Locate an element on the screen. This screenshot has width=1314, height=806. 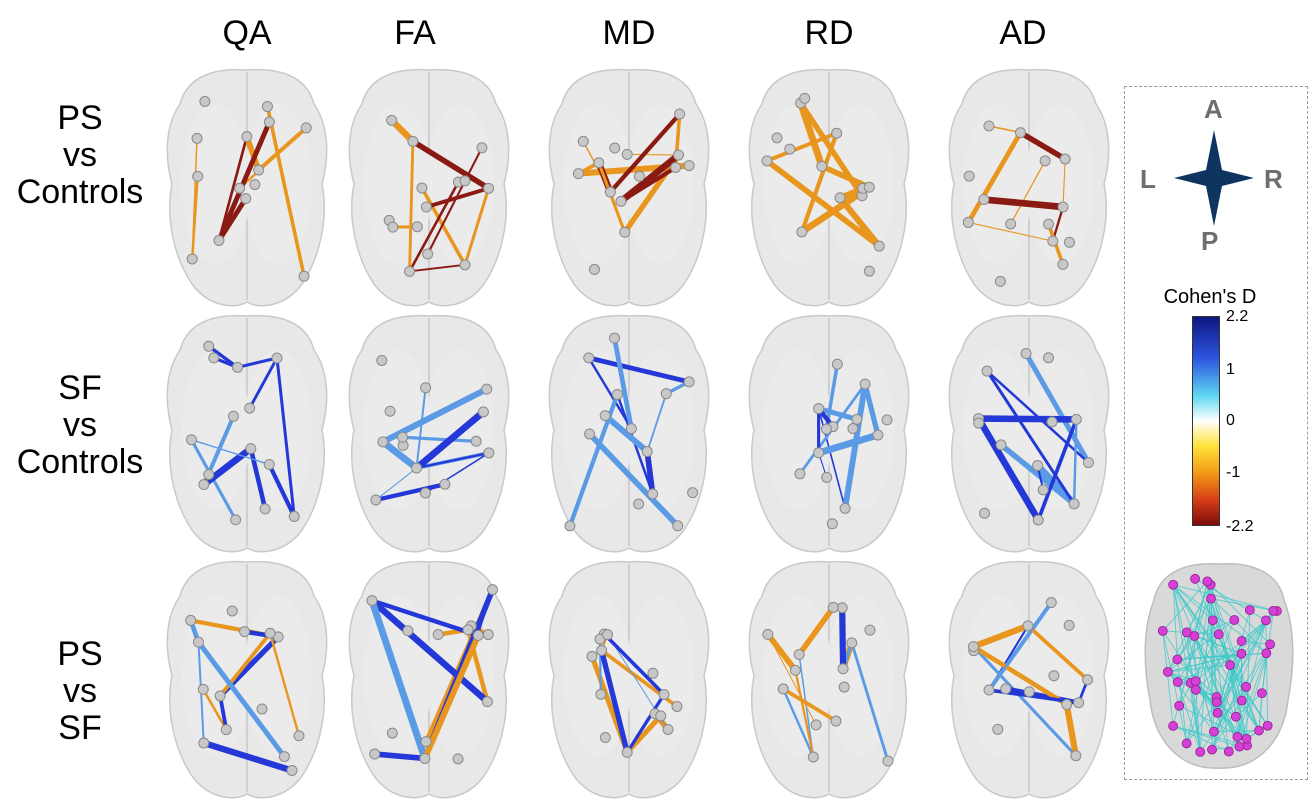
brain-network-icon is located at coordinates (1029, 433).